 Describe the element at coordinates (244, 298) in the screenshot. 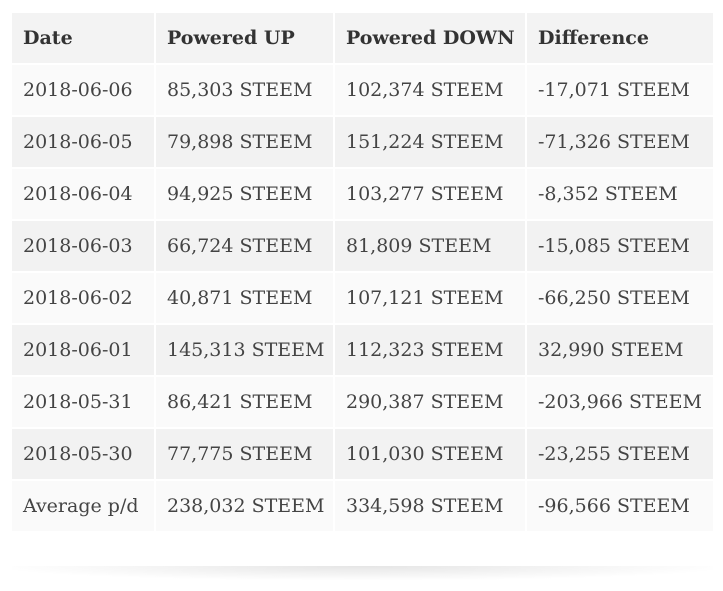

I see `cell-powered-up: 40,871 STEEM` at that location.